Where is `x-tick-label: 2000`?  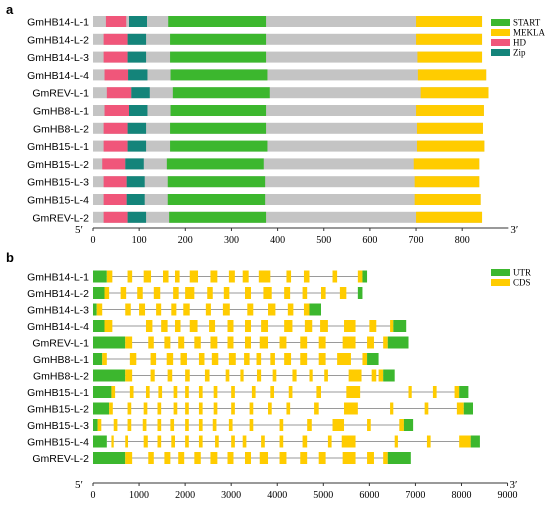
x-tick-label: 2000 is located at coordinates (185, 495).